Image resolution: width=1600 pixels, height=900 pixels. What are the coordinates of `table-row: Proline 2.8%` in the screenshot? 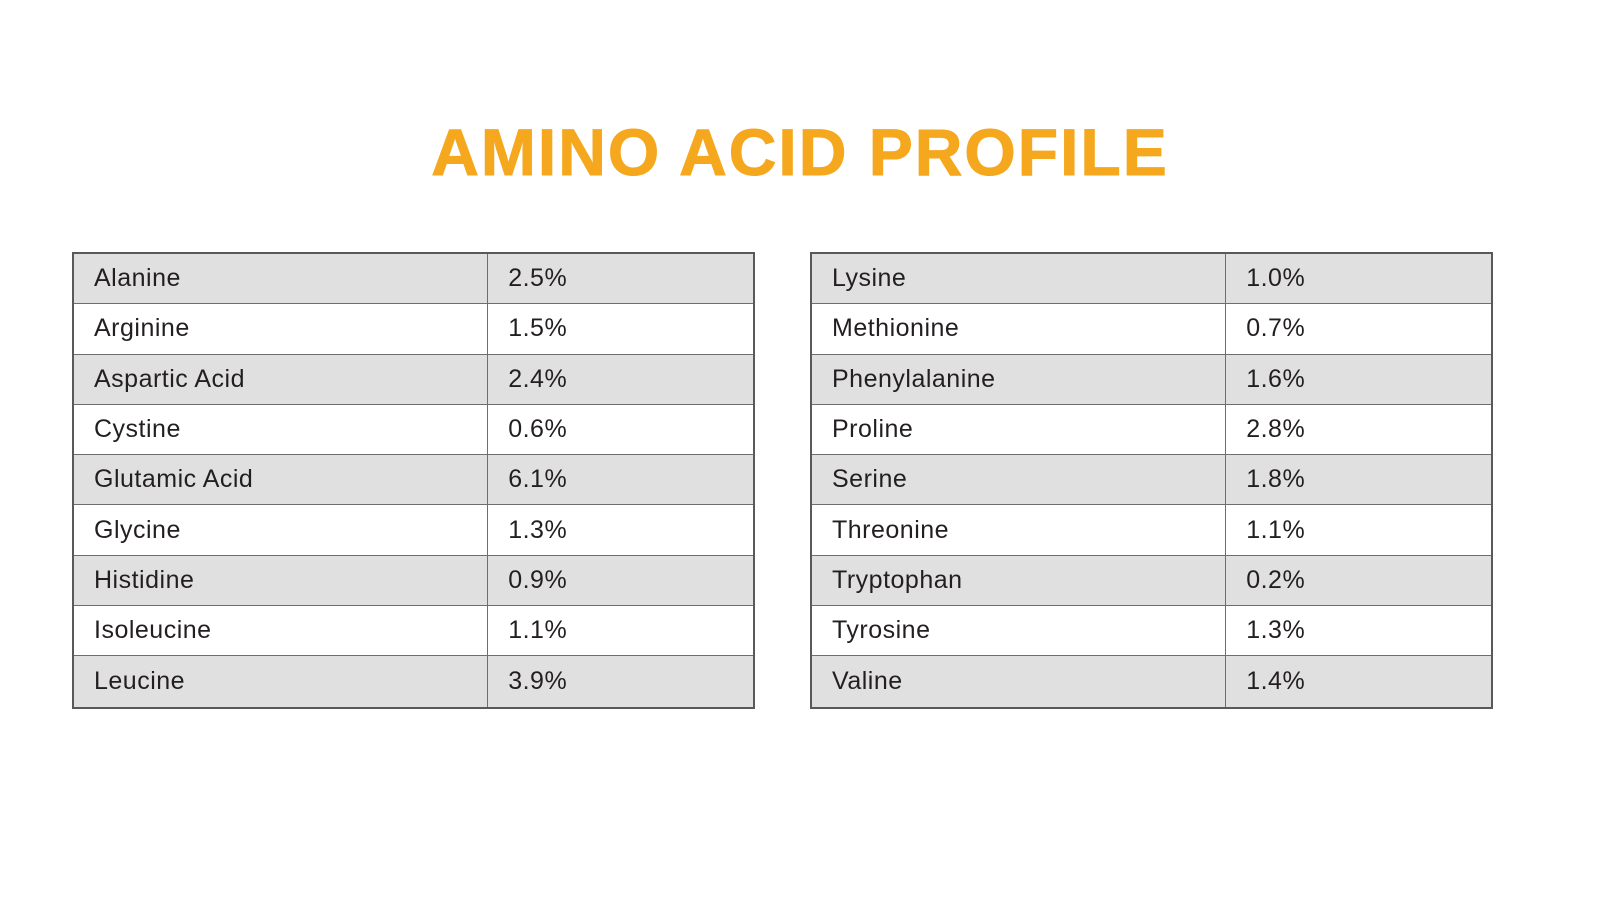 It's located at (1151, 430).